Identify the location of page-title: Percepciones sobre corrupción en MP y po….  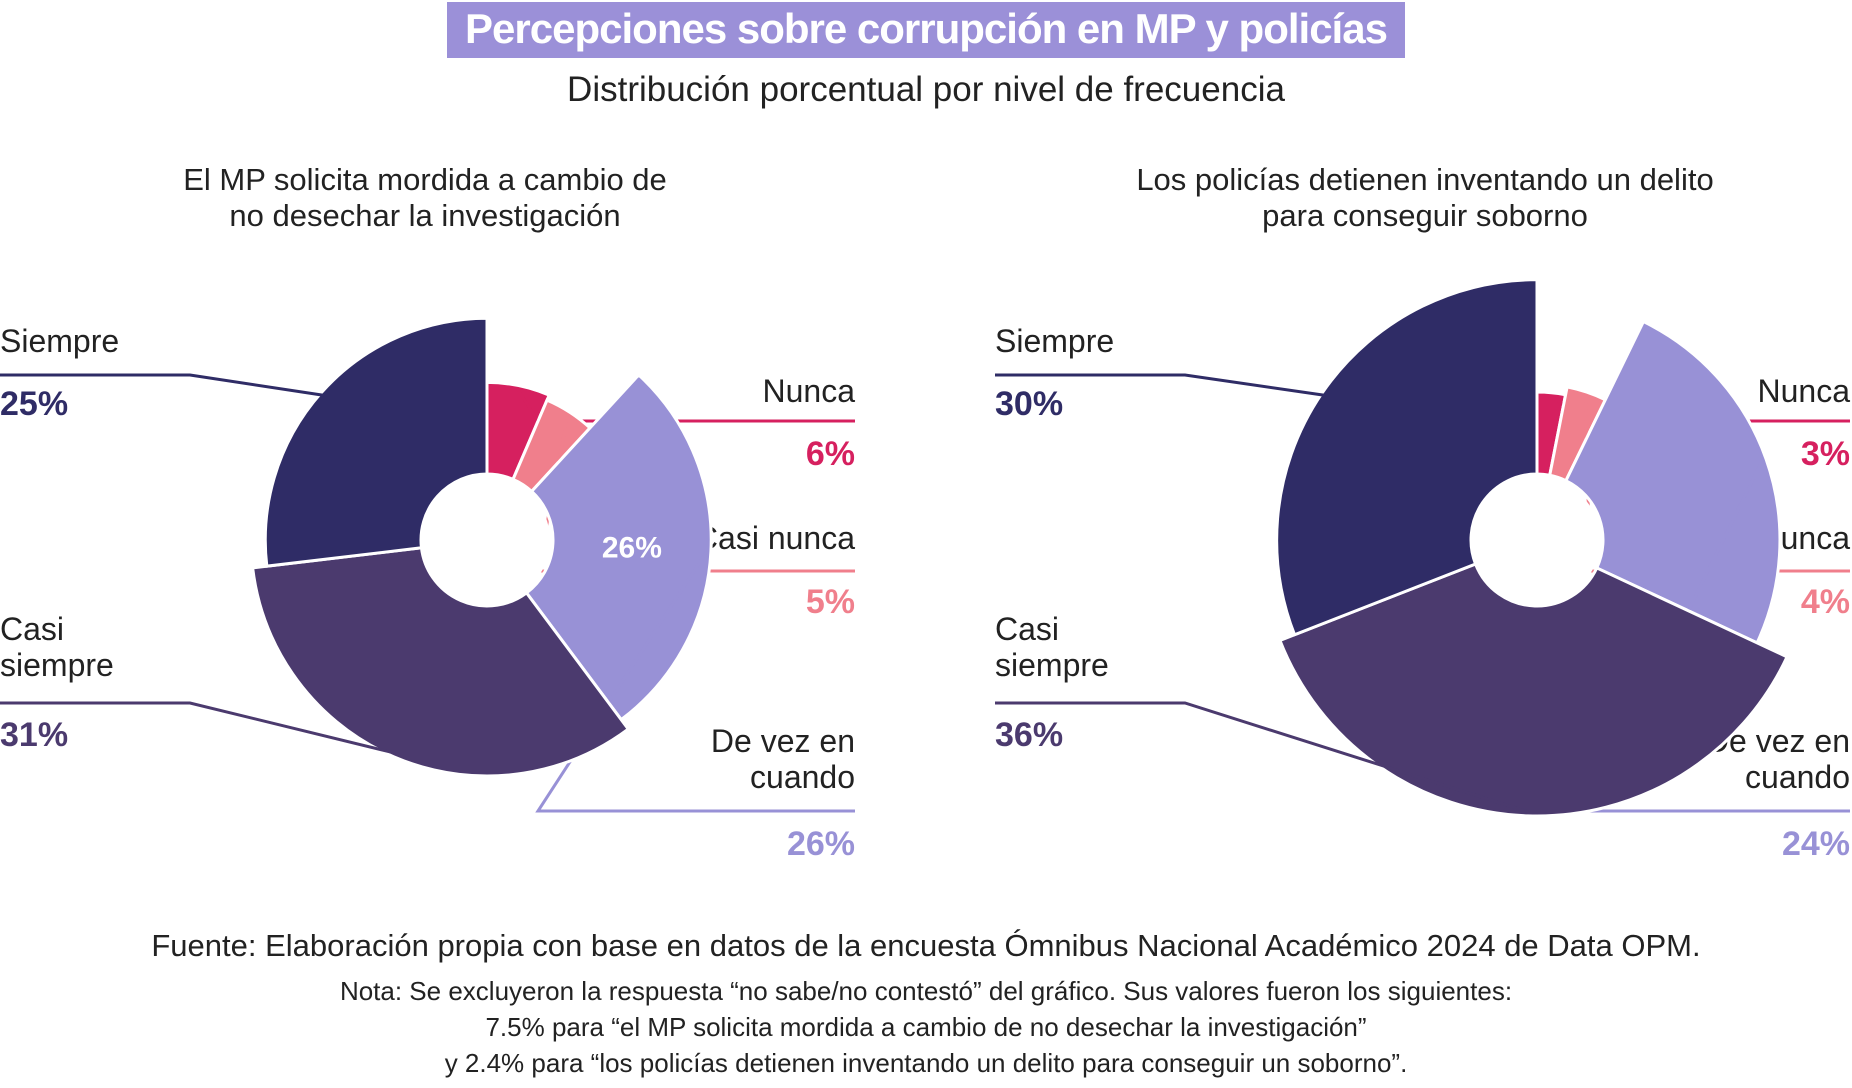
(926, 30).